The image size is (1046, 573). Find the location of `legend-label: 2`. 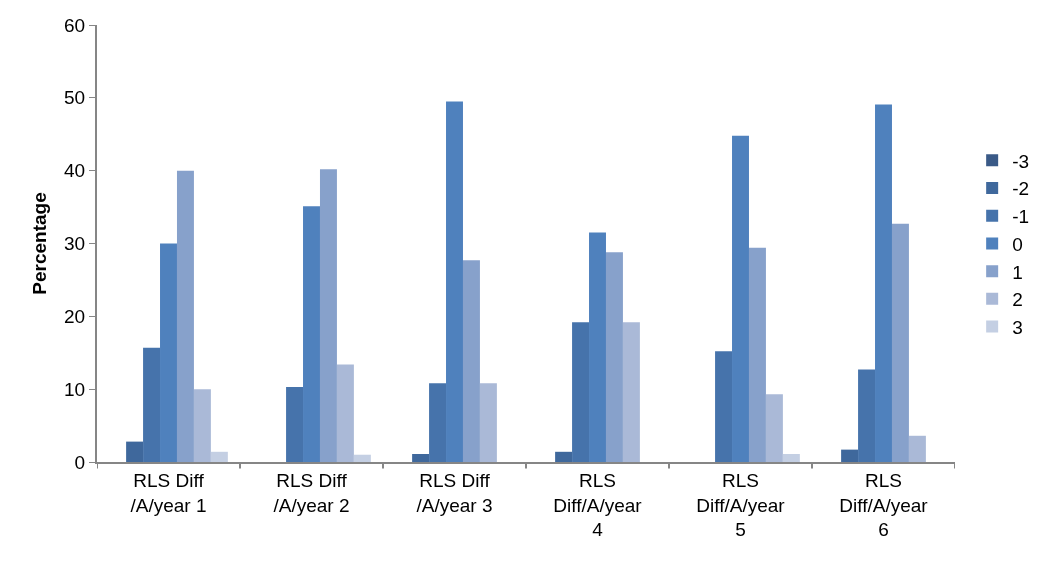

legend-label: 2 is located at coordinates (1017, 300).